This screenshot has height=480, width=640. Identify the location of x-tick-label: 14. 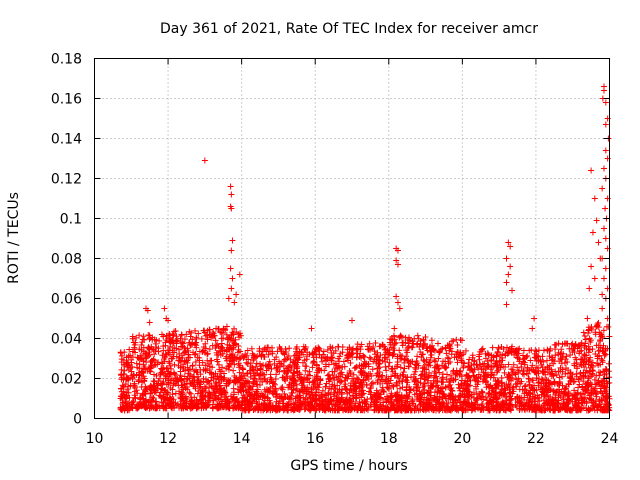
(242, 439).